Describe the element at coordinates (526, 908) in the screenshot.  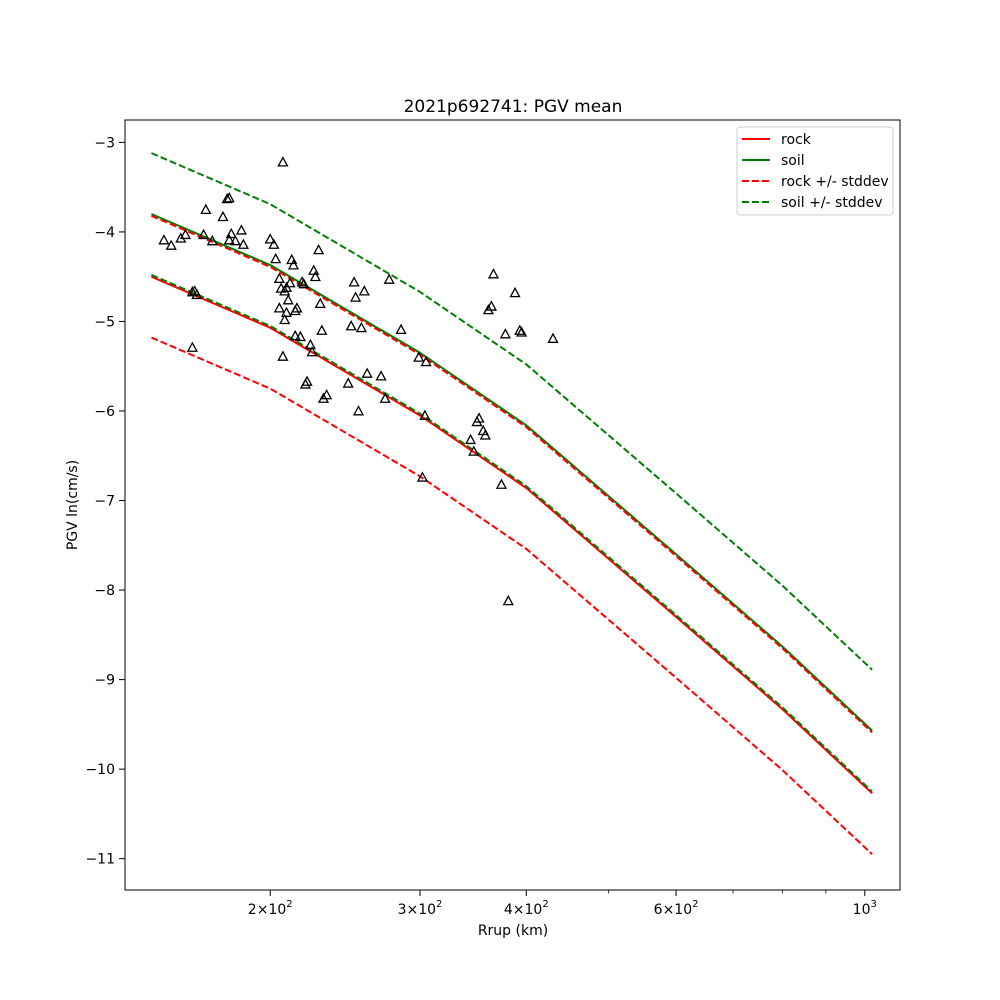
I see `x-tick-label: 4×102` at that location.